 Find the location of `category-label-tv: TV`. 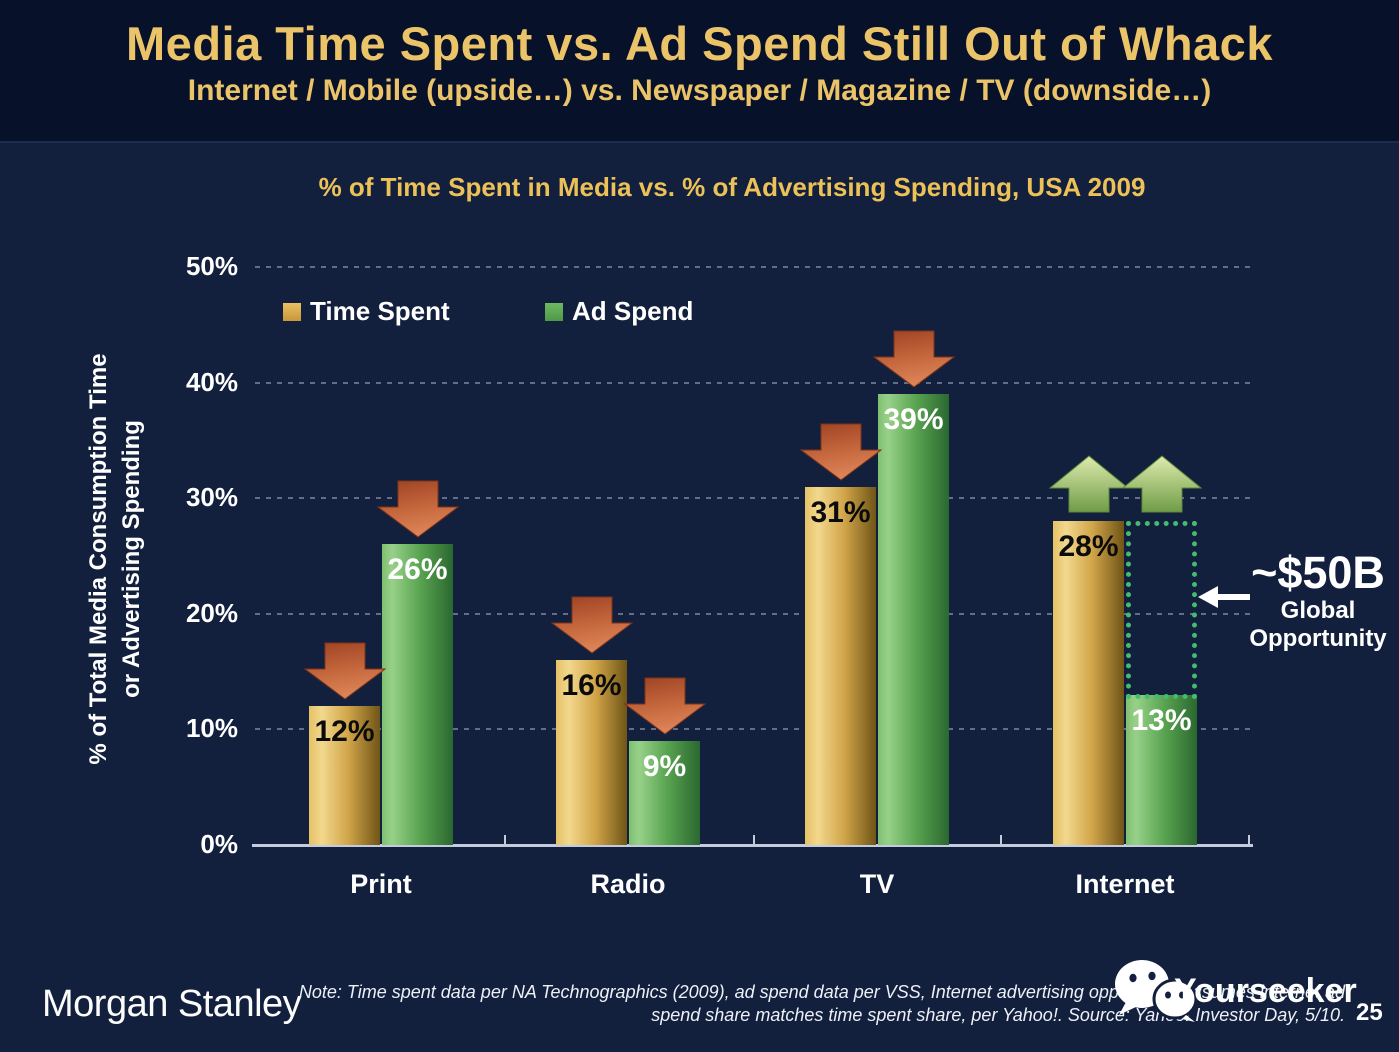

category-label-tv: TV is located at coordinates (877, 884).